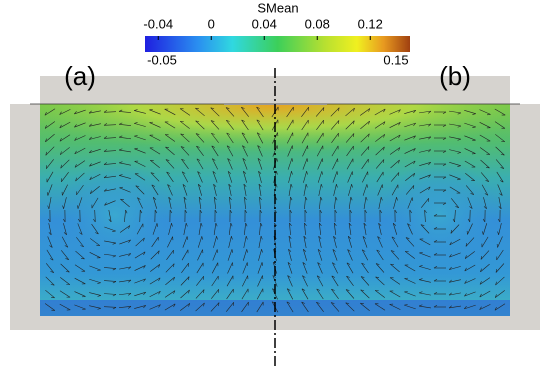 The image size is (550, 369). Describe the element at coordinates (80, 76) in the screenshot. I see `panel-label: (a)` at that location.